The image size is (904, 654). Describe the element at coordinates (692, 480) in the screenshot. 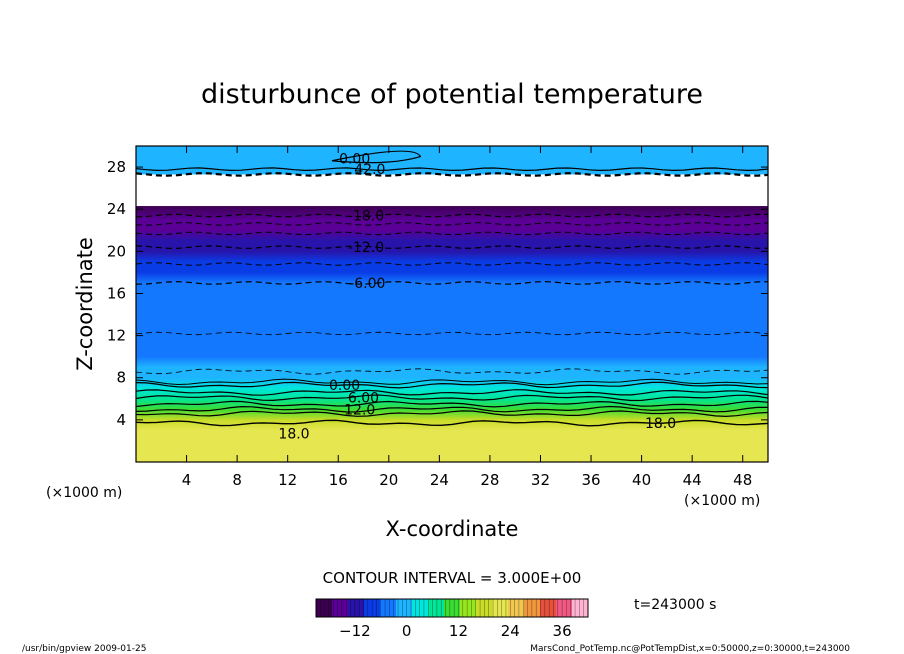

I see `x-tick-label: 44` at that location.